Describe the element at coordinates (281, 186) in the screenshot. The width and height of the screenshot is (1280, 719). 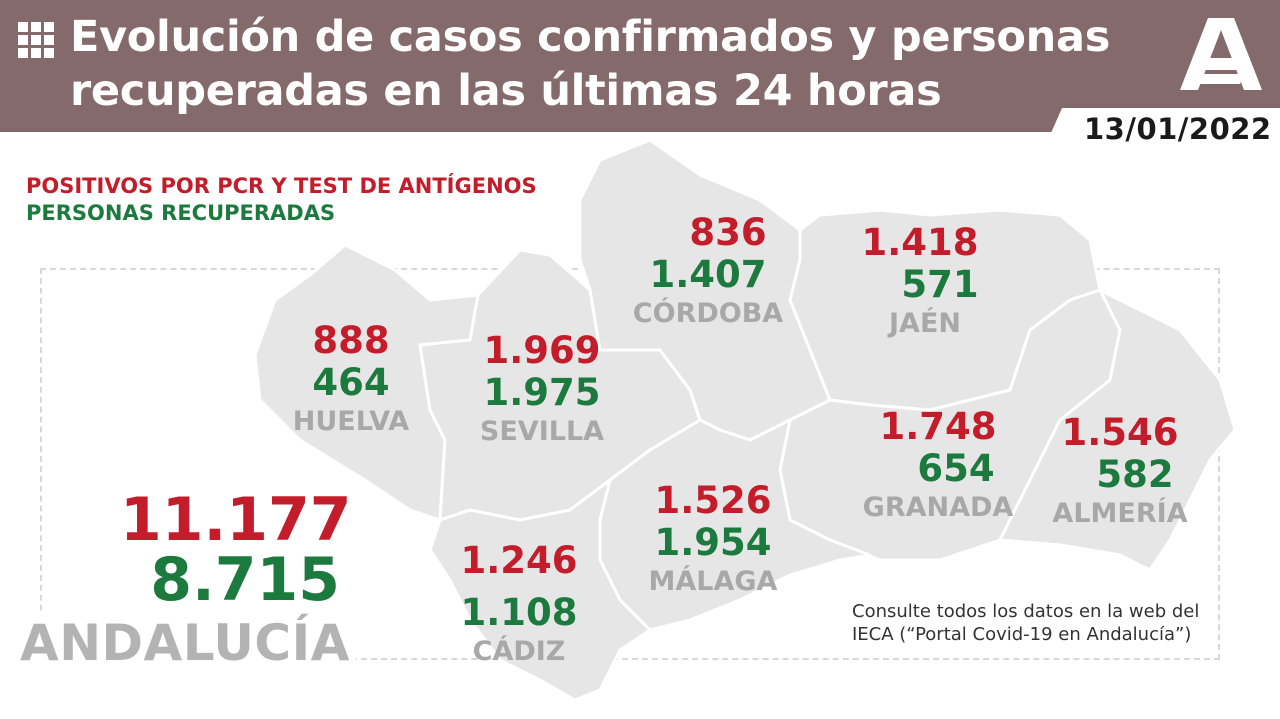
I see `legend-positives: POSITIVOS POR PCR Y TEST DE ANTÍGENOS` at that location.